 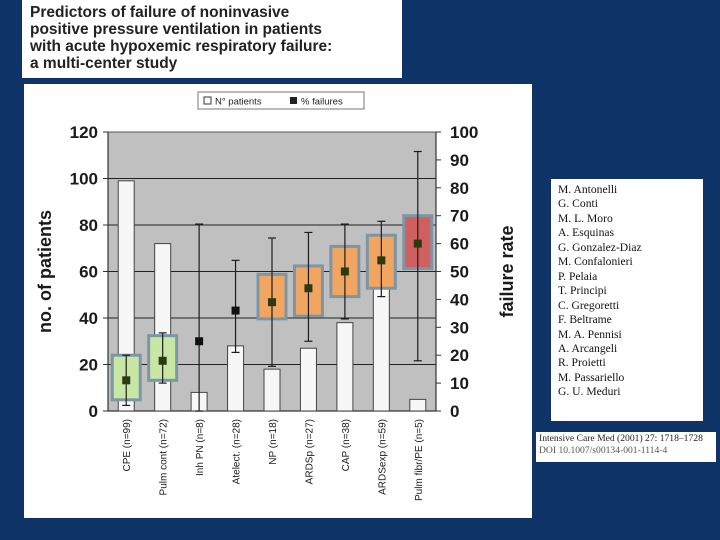 What do you see at coordinates (309, 451) in the screenshot?
I see `x-category-label: ARDSp (n=27)` at bounding box center [309, 451].